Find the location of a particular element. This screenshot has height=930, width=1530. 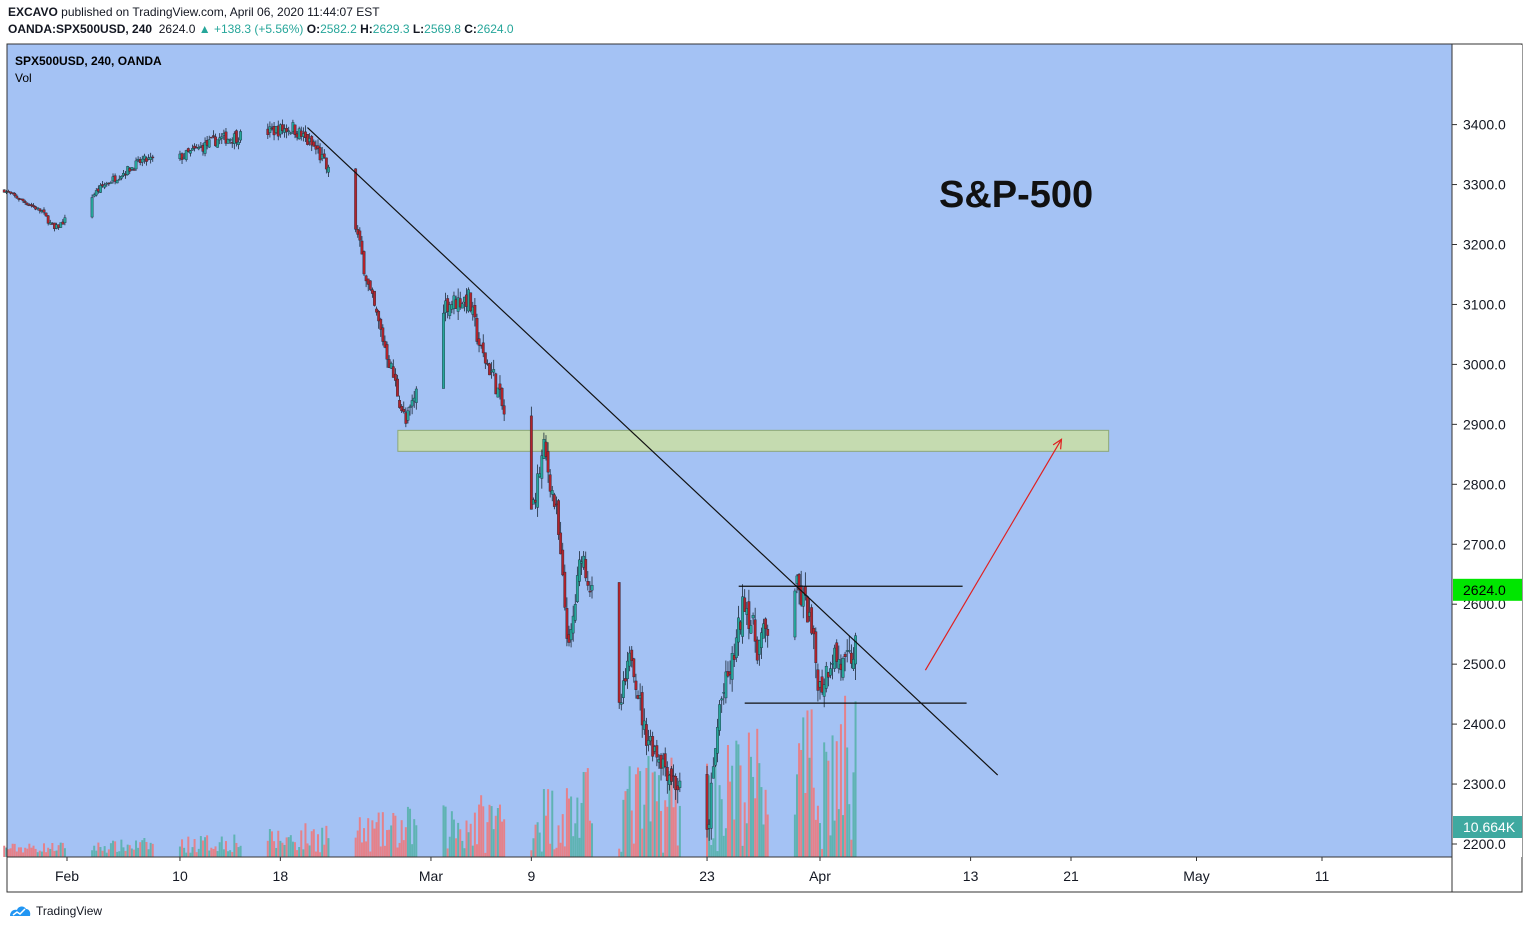

price-tick-label: 2300.0 is located at coordinates (1484, 784).